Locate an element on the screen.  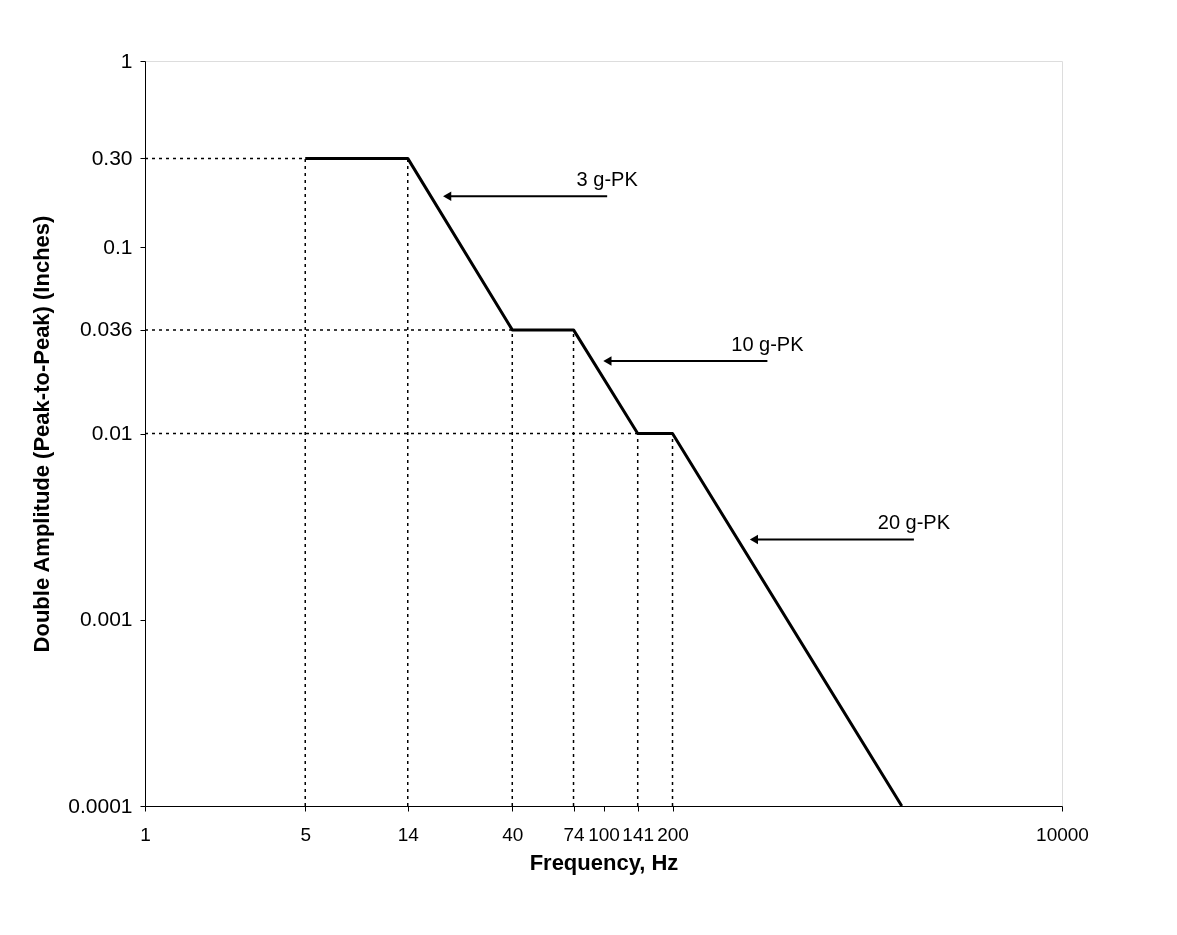
x-tick-label: 10000 is located at coordinates (1062, 834).